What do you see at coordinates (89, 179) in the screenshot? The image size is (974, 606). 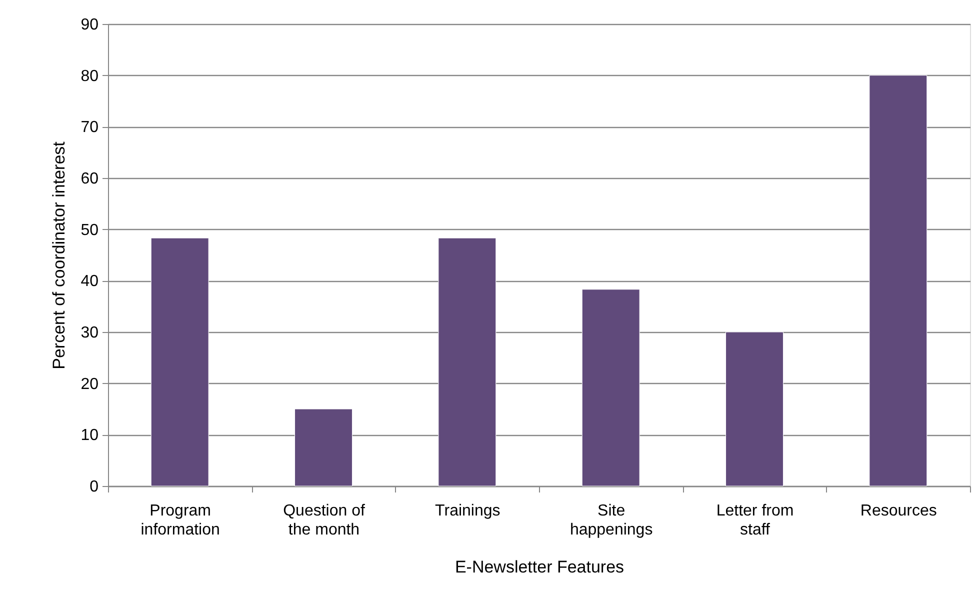 I see `y-tick-label: 60` at bounding box center [89, 179].